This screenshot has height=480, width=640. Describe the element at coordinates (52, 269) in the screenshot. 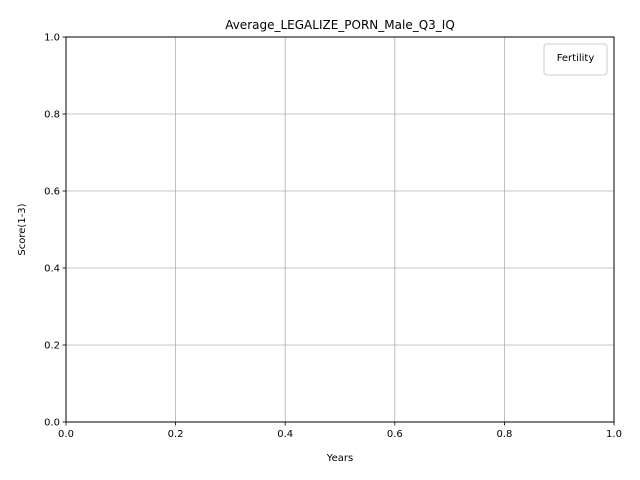

I see `y-tick-label: 0.4` at that location.